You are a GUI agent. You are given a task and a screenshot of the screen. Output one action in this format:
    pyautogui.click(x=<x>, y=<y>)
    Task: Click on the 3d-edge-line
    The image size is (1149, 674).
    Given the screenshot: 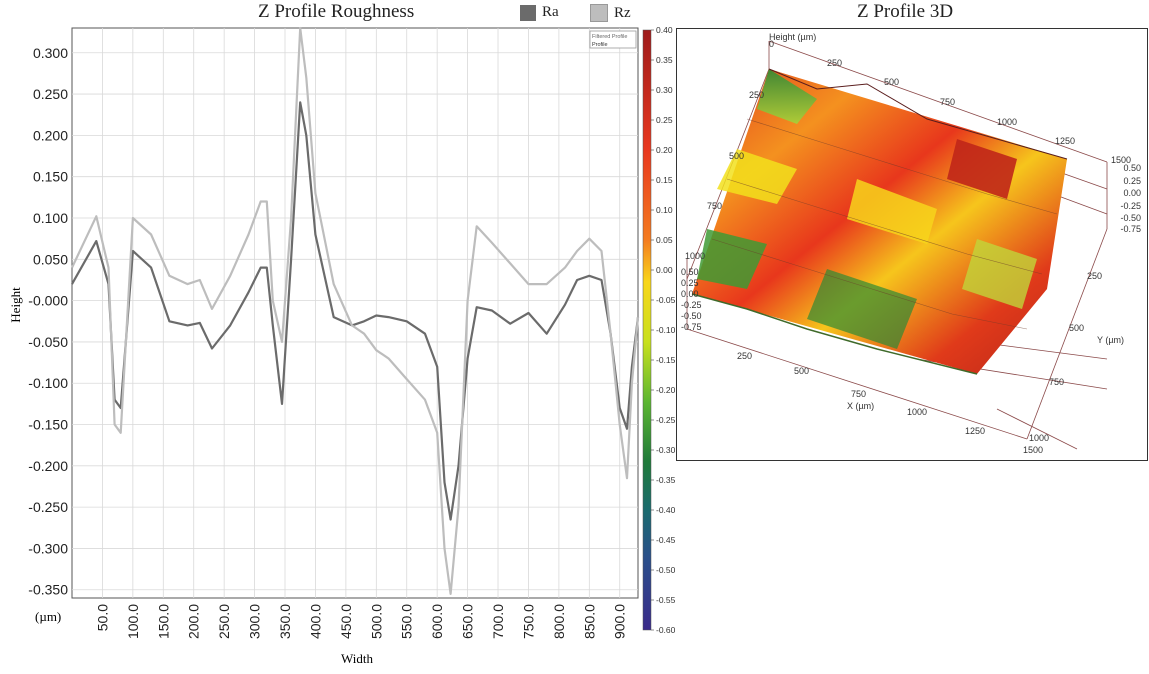 What is the action you would take?
    pyautogui.click(x=834, y=334)
    